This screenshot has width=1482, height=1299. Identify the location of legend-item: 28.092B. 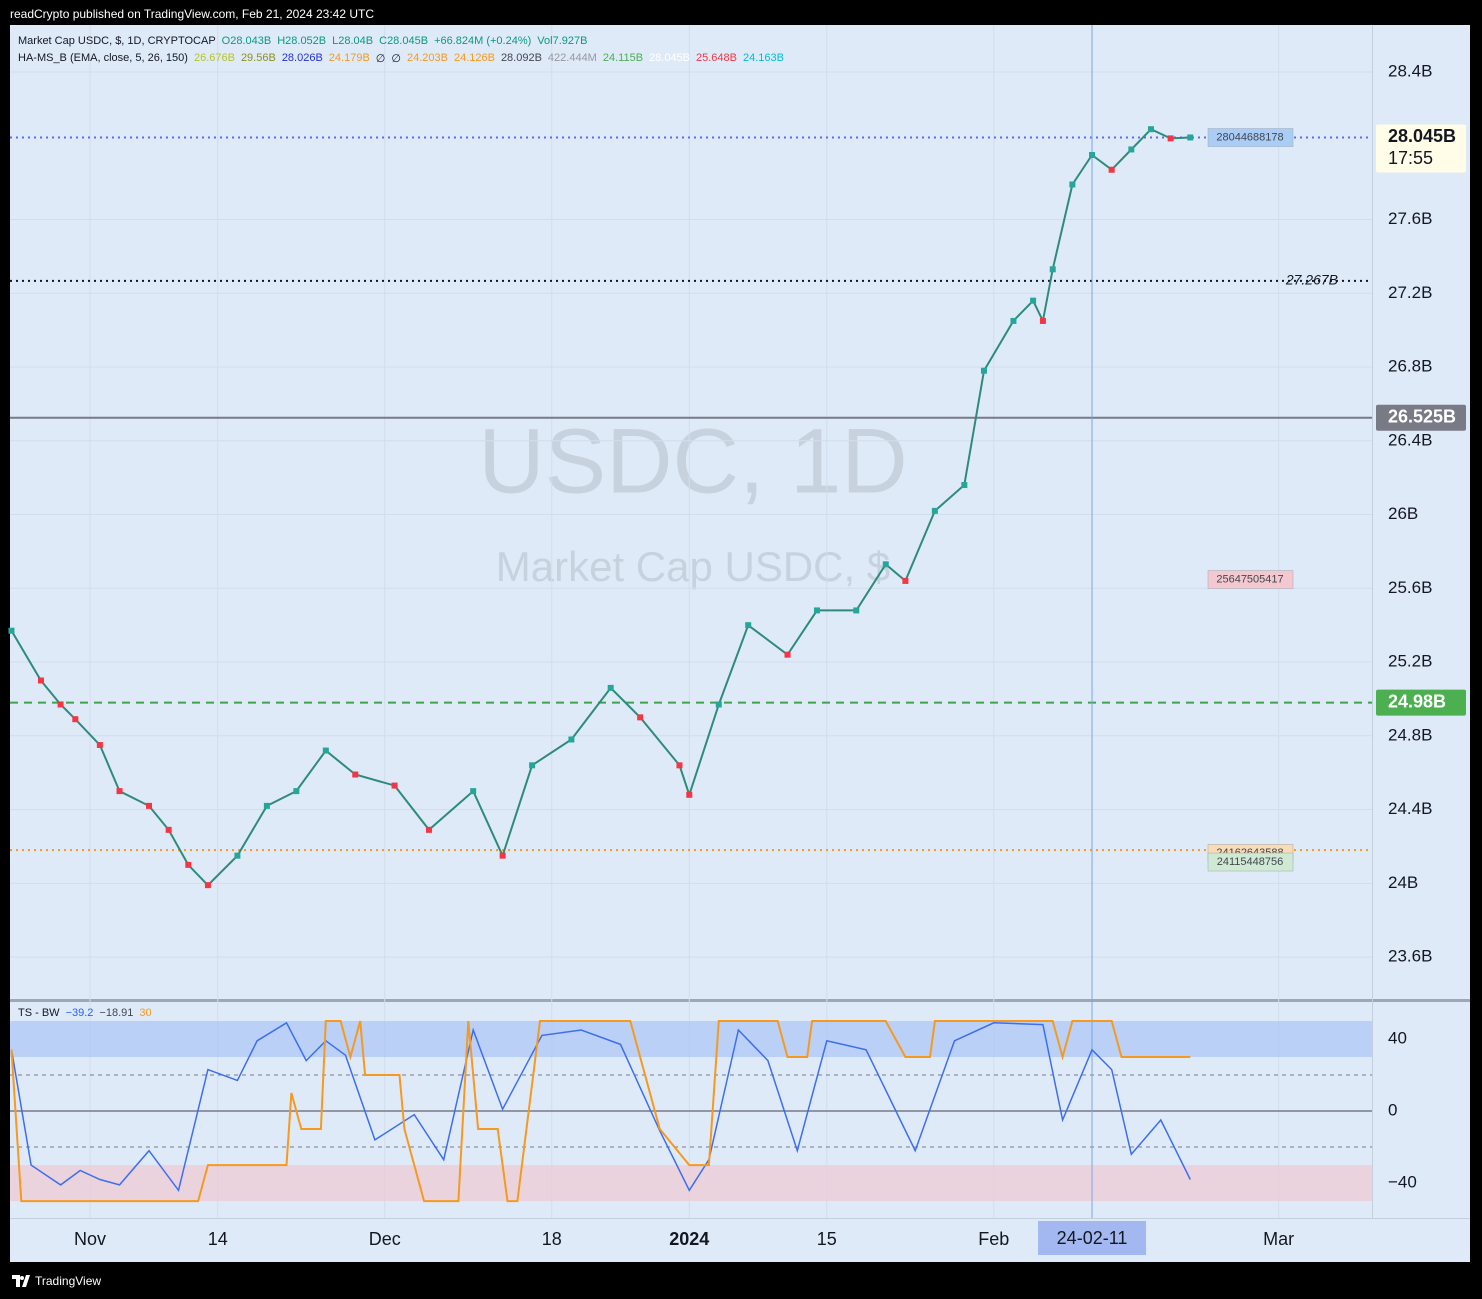
(521, 58).